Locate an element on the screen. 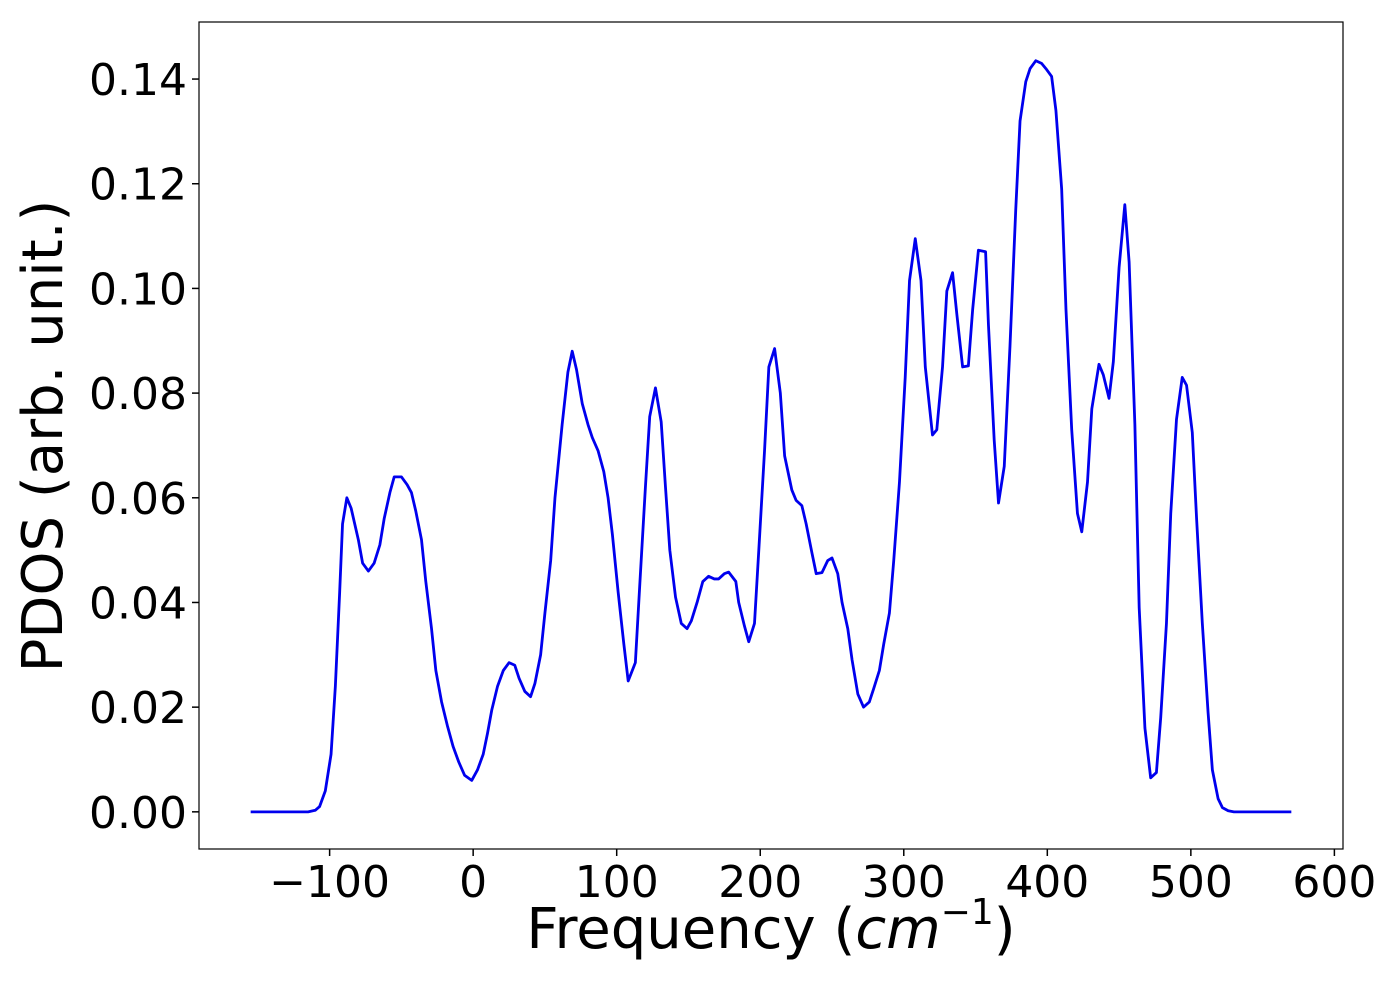 The height and width of the screenshot is (1000, 1400). x-tick-label: 100 is located at coordinates (617, 882).